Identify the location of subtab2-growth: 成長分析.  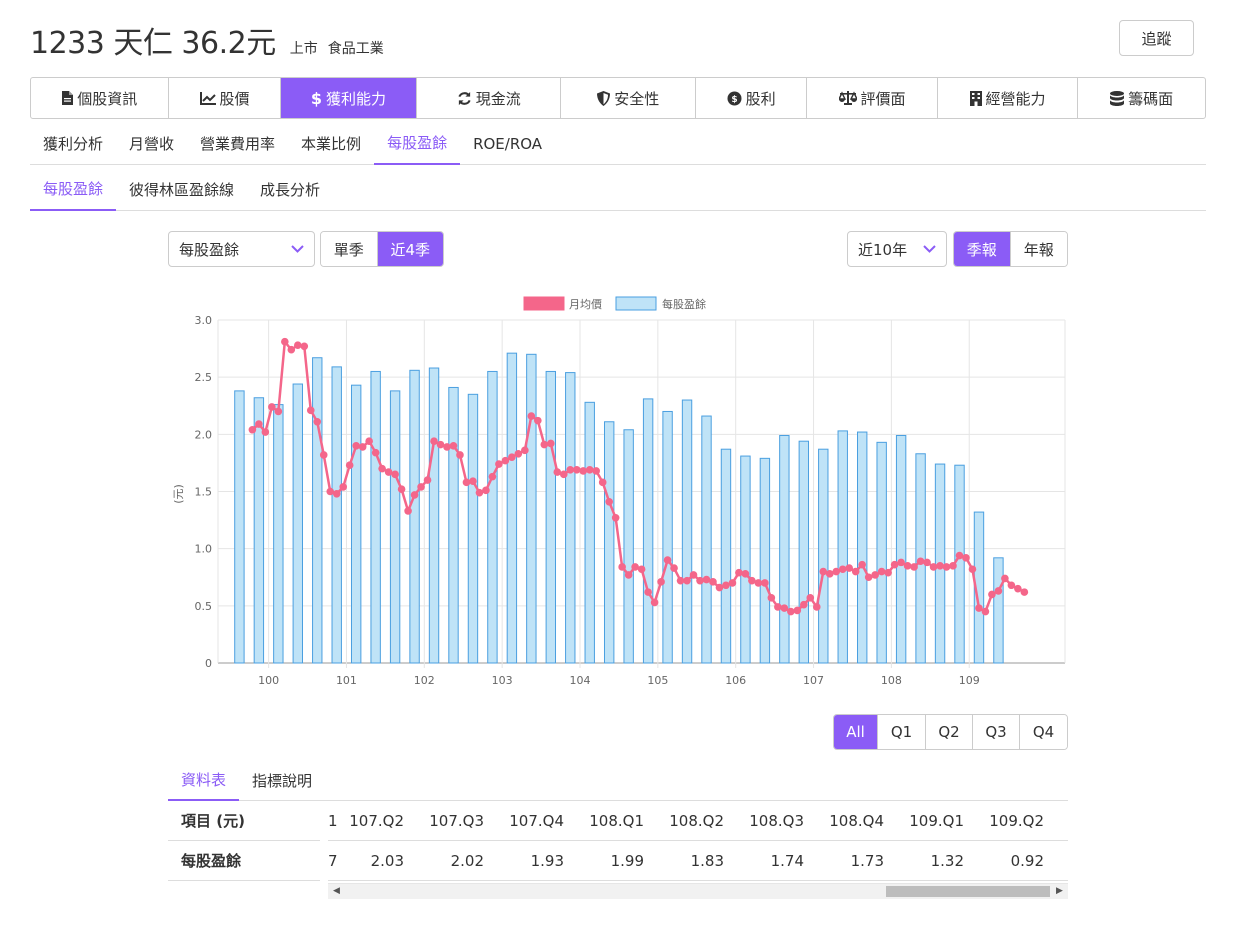
(290, 190).